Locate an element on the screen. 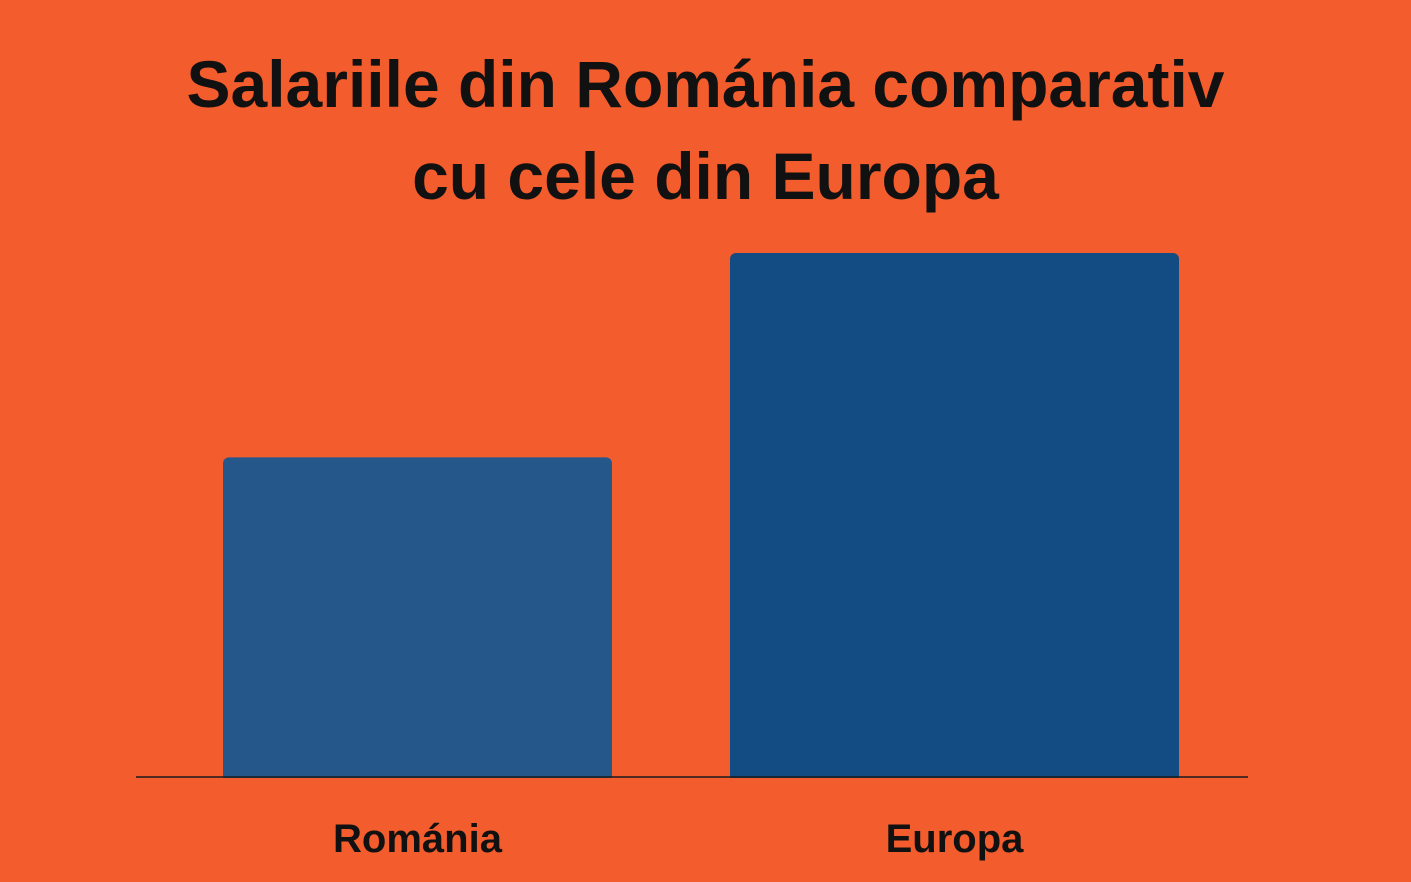 The height and width of the screenshot is (882, 1411). baseline-mask is located at coordinates (692, 782).